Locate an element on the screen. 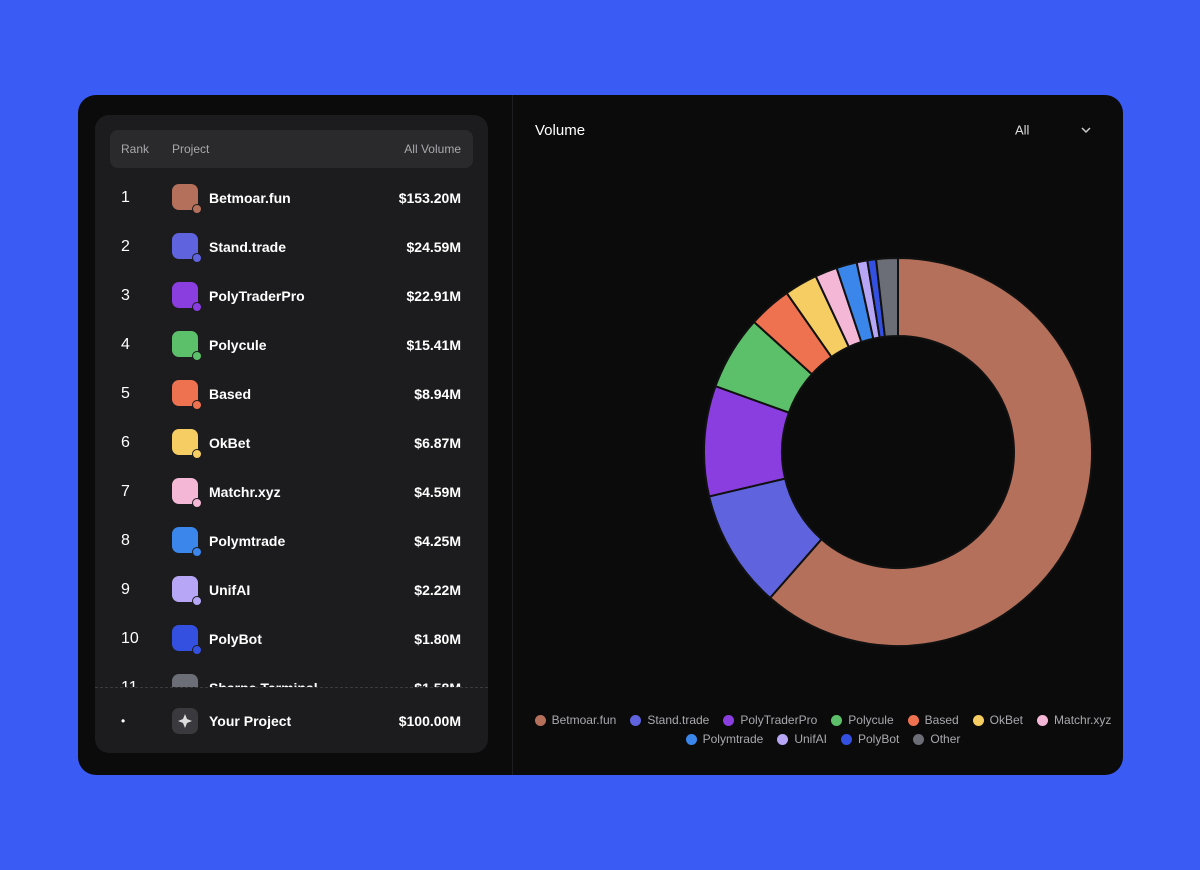  legend-item: PolyBot is located at coordinates (870, 739).